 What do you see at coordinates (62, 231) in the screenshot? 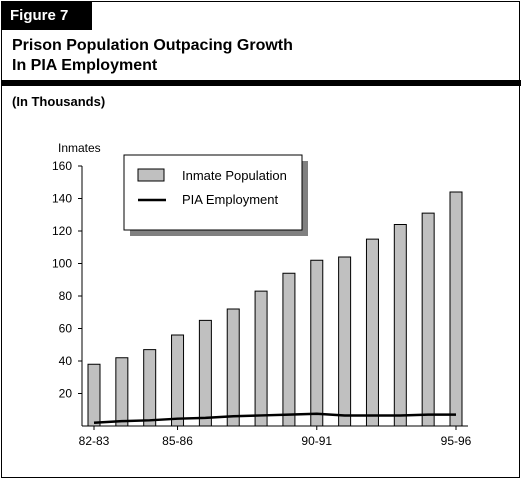
I see `y-tick-label: 120` at bounding box center [62, 231].